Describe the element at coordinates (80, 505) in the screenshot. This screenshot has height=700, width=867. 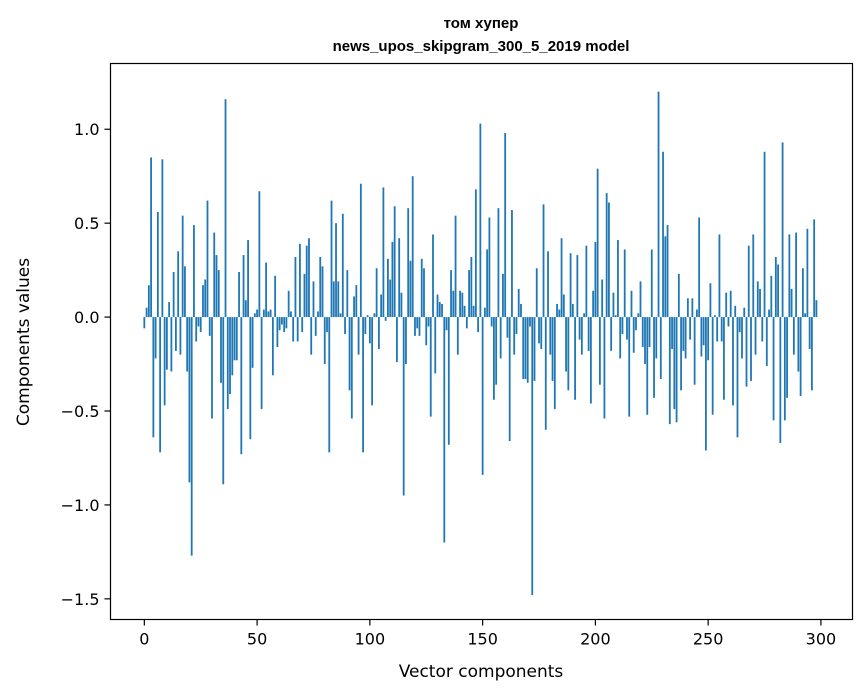
I see `y-tick-label: −1.0` at that location.